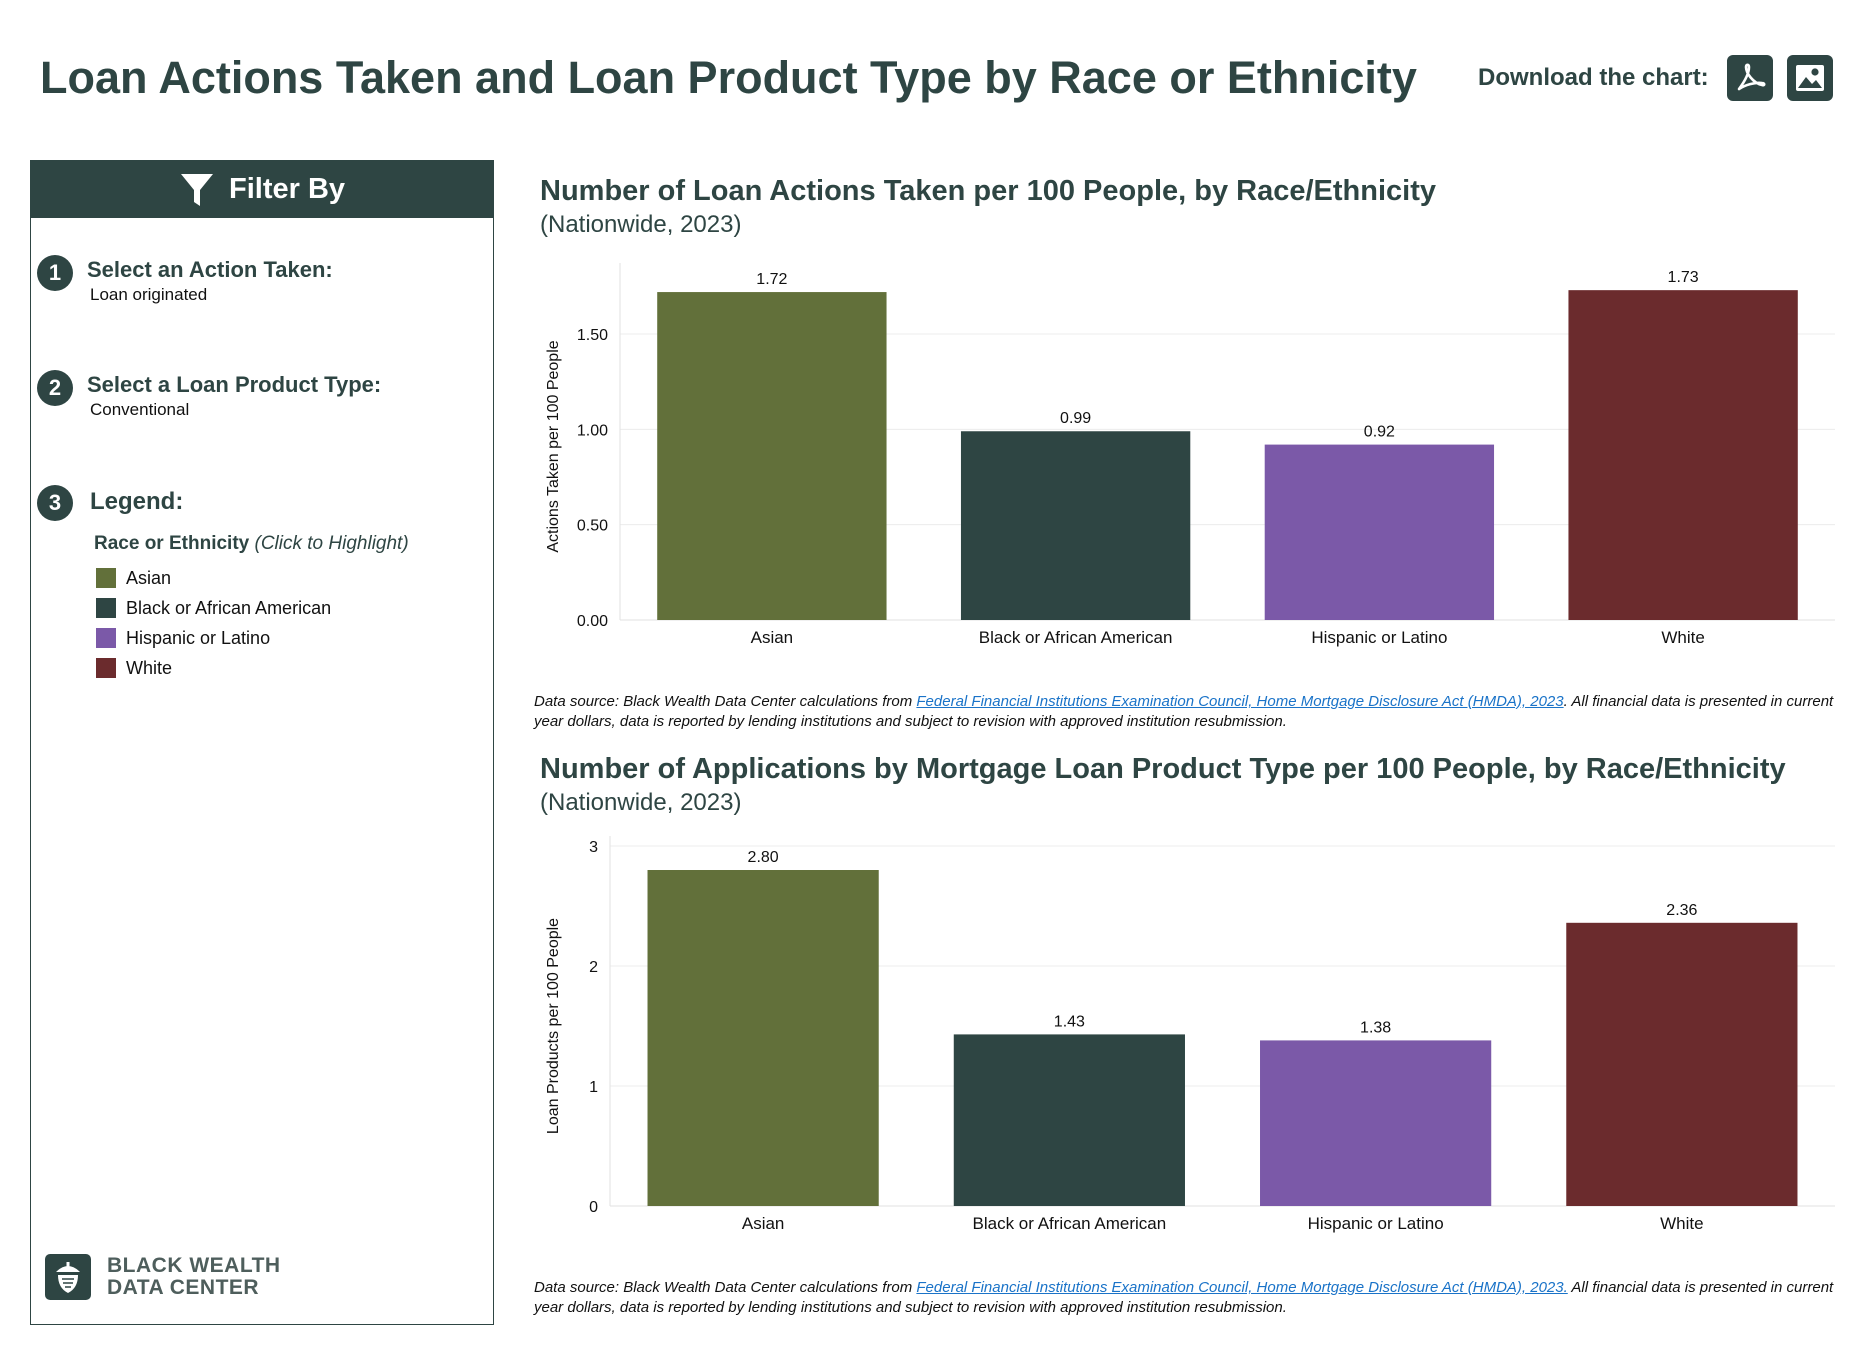  I want to click on loan-product-type-select: Conventional, so click(140, 409).